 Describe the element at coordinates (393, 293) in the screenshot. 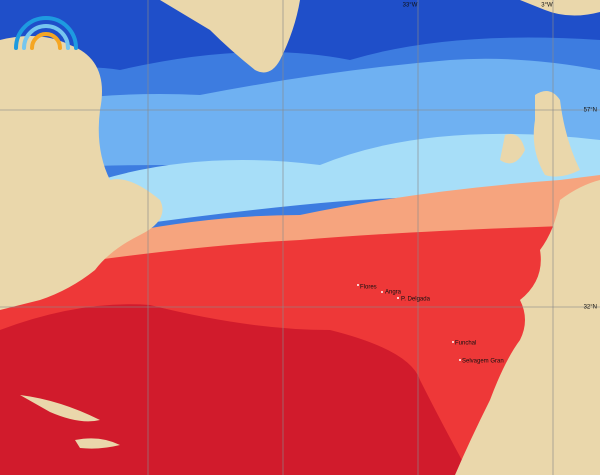

I see `place-label: Angra` at that location.